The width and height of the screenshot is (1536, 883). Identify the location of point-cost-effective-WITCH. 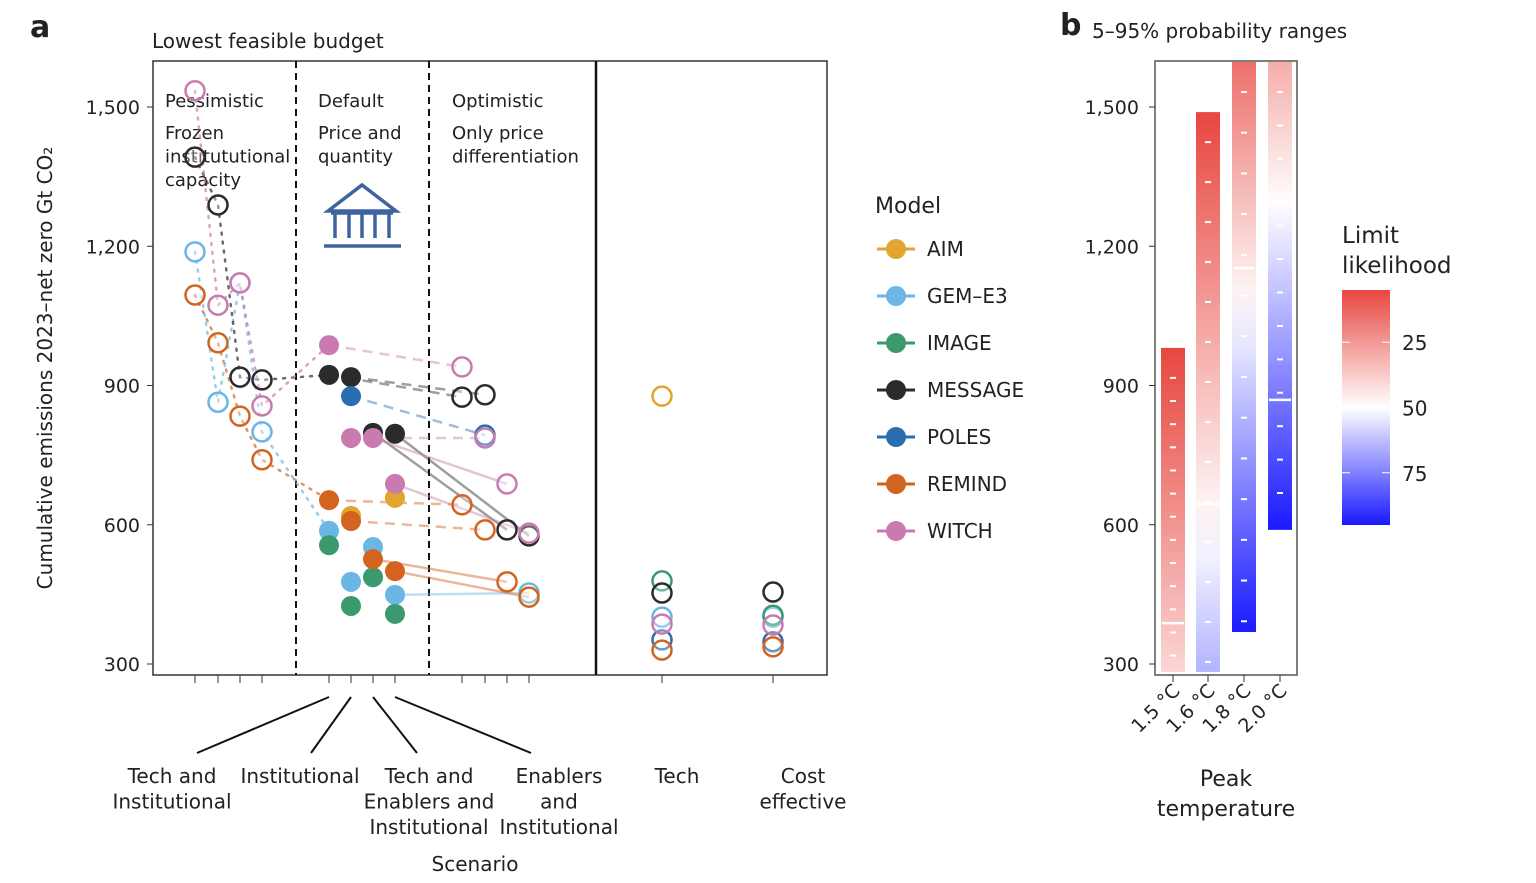
(773, 625).